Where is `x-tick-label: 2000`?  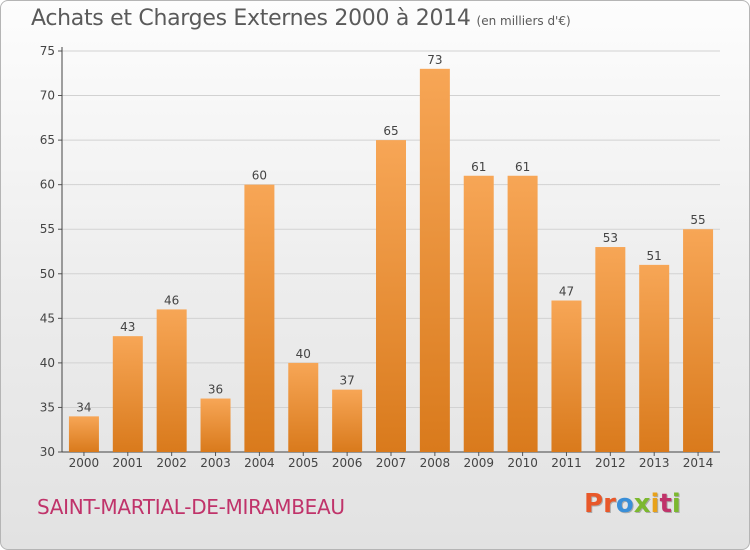 x-tick-label: 2000 is located at coordinates (84, 463).